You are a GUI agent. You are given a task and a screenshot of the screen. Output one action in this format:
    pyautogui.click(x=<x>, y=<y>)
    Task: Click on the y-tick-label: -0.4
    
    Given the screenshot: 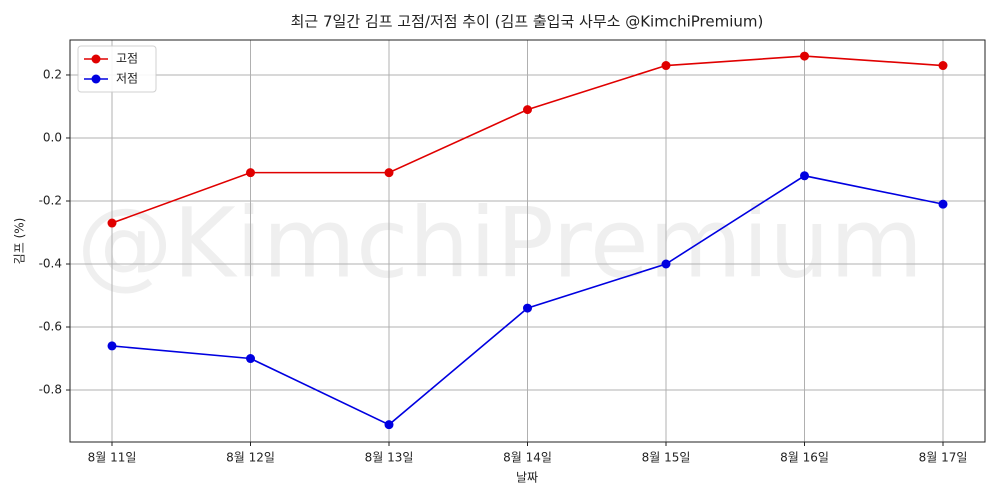 What is the action you would take?
    pyautogui.click(x=50, y=263)
    